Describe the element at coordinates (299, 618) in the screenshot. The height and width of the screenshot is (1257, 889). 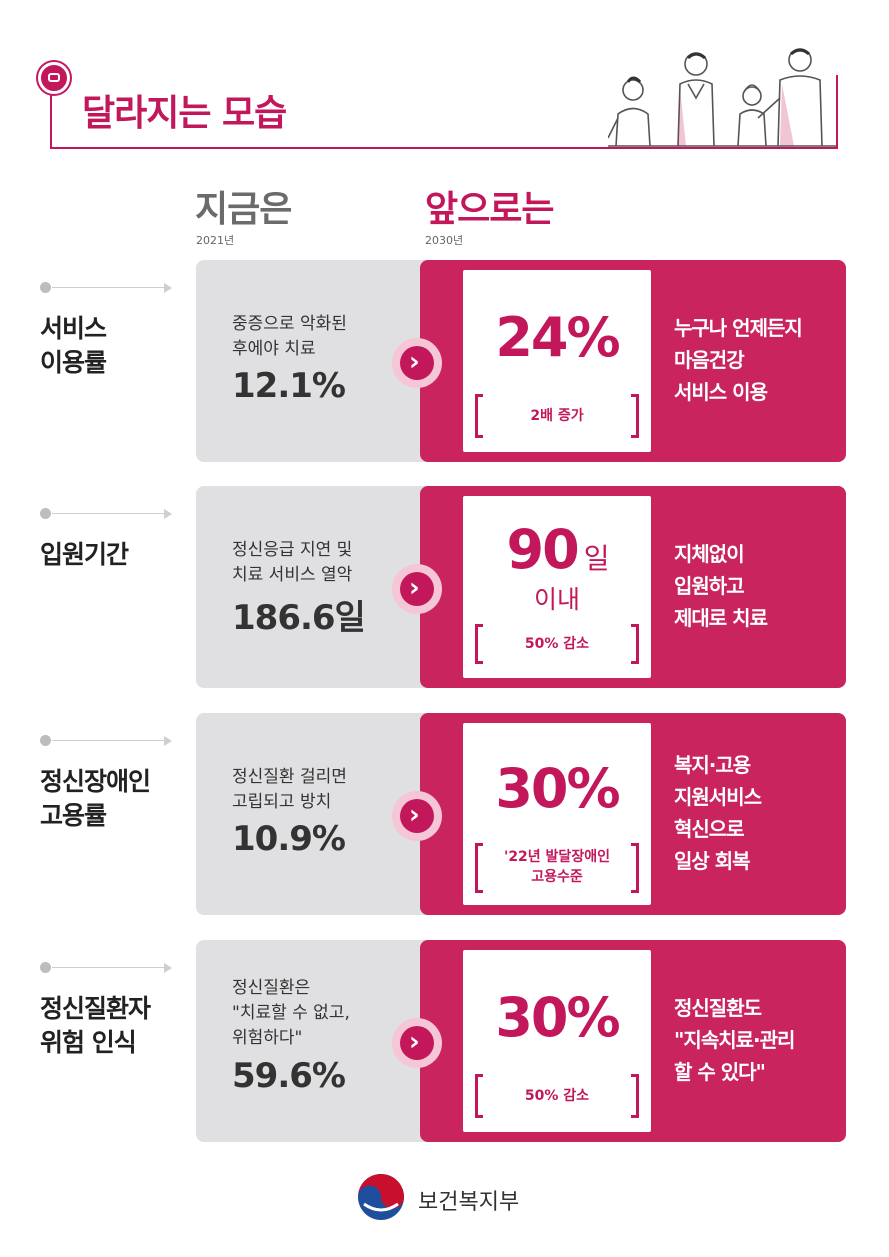
I see `now-value: 186.6일` at that location.